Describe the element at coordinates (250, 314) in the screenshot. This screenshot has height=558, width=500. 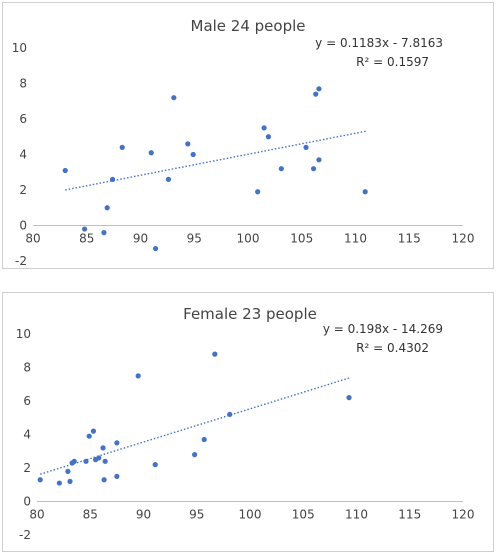
I see `chart-title: Female 23 people` at that location.